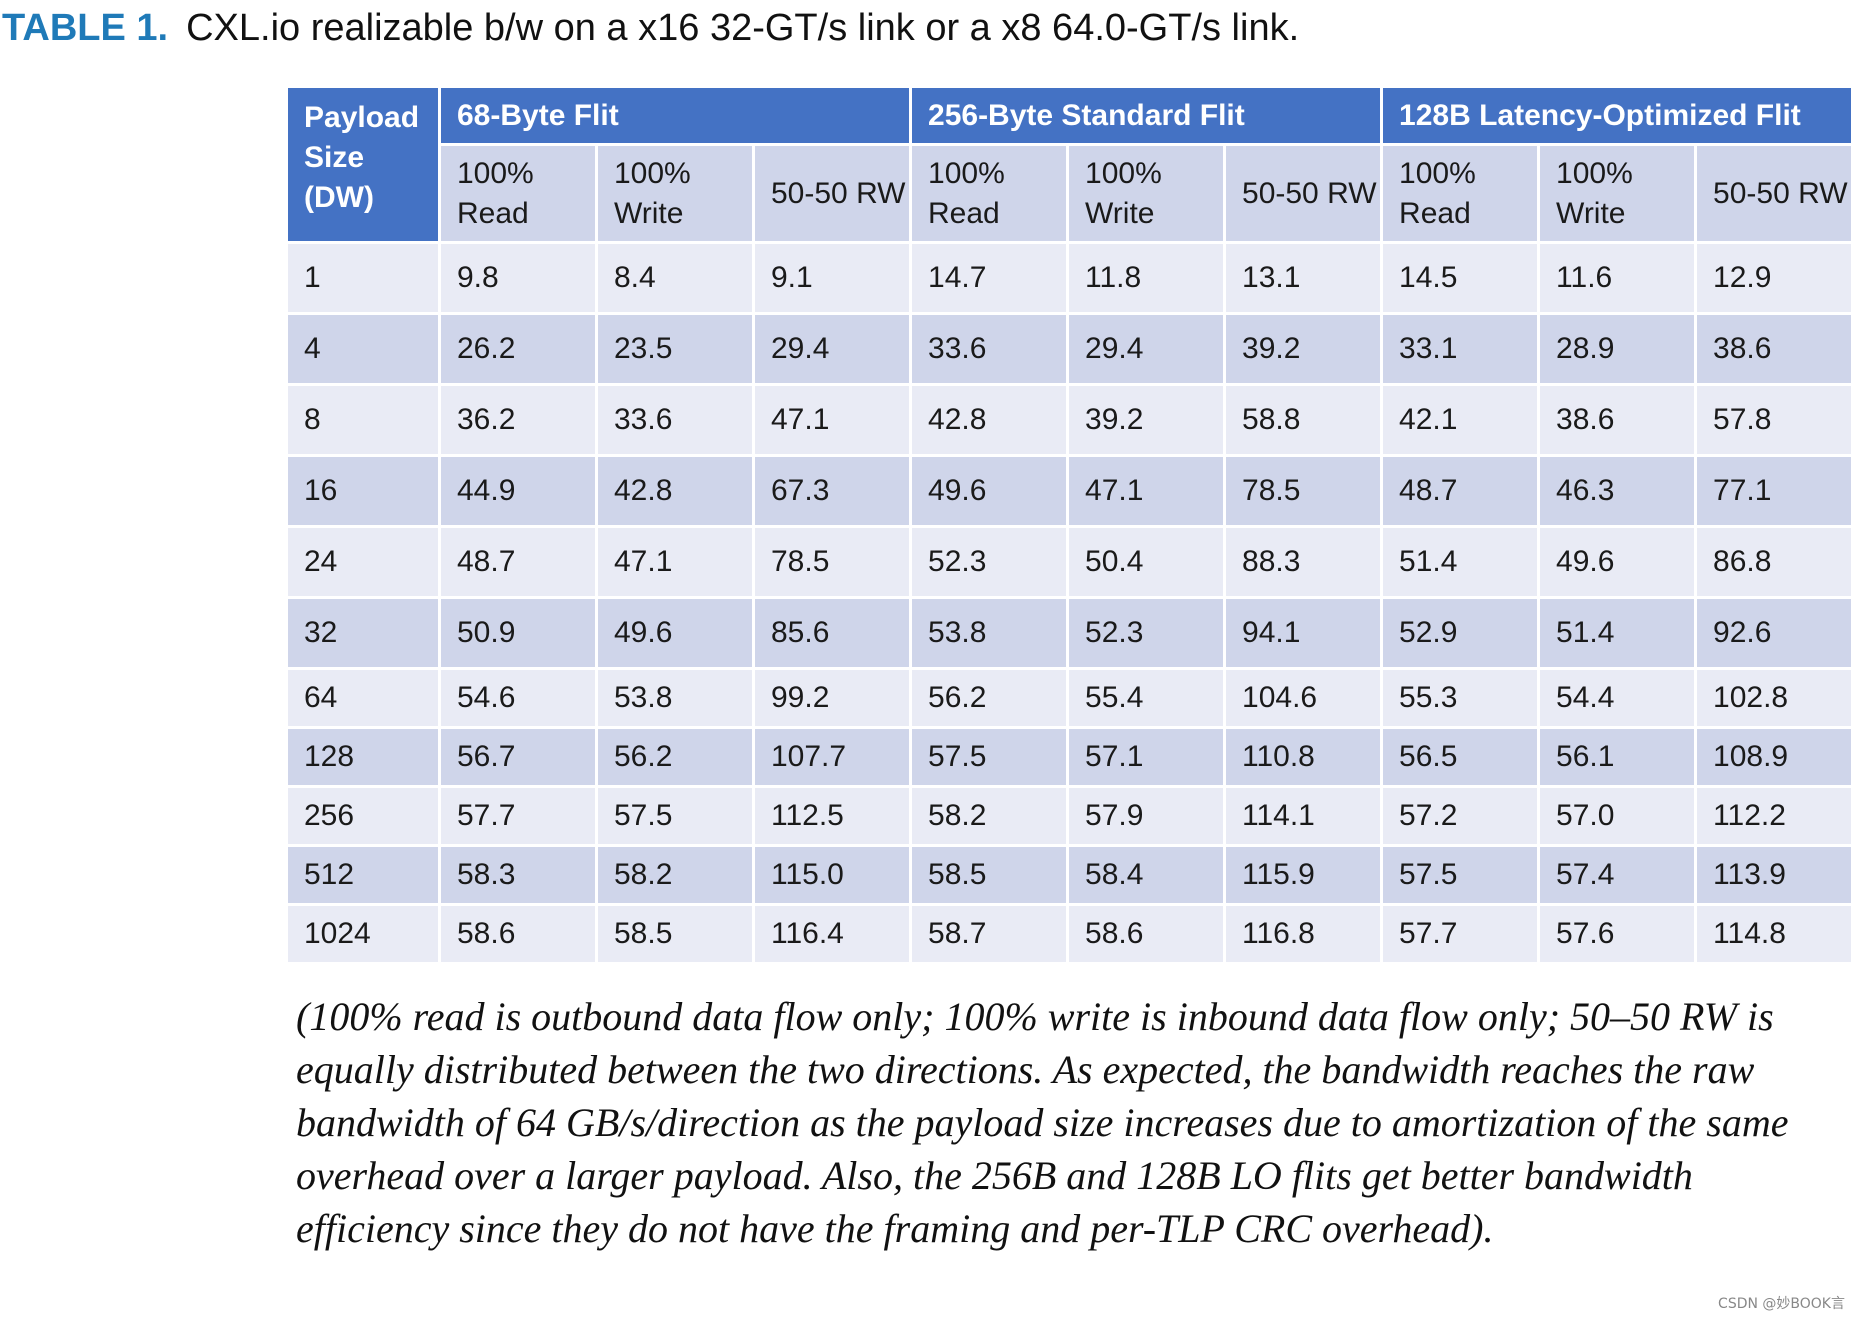 This screenshot has width=1855, height=1317. What do you see at coordinates (1070, 420) in the screenshot?
I see `table-row: 8 36.2 33.6 47.1 42.8 39.2 58.8 42.1 38.6 57.8` at bounding box center [1070, 420].